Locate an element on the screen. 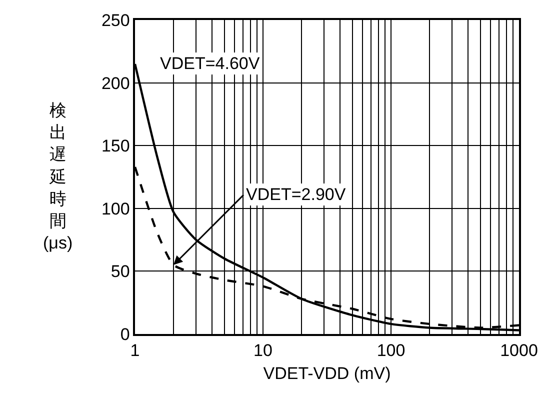 The width and height of the screenshot is (544, 404). annotation: VDET=2.90V is located at coordinates (296, 194).